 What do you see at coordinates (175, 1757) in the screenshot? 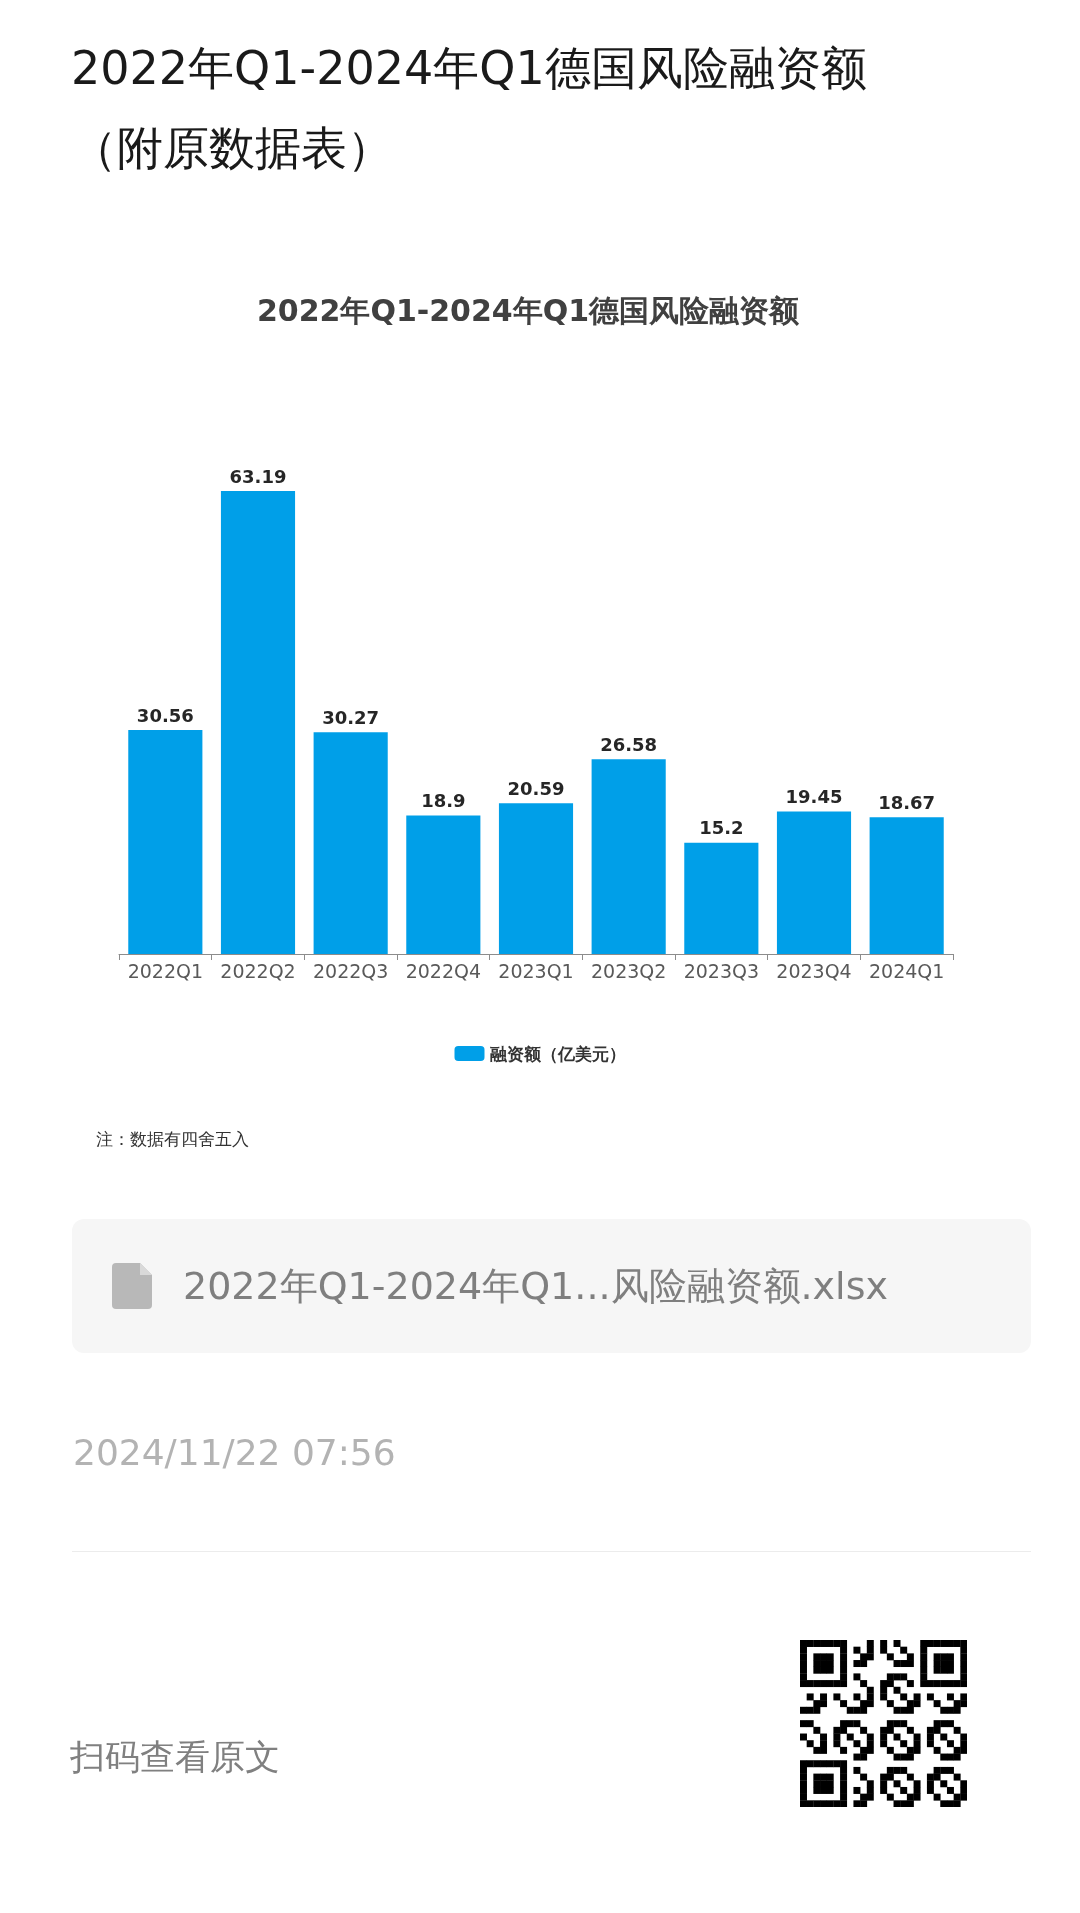
I see `text: 扫码查看原文` at bounding box center [175, 1757].